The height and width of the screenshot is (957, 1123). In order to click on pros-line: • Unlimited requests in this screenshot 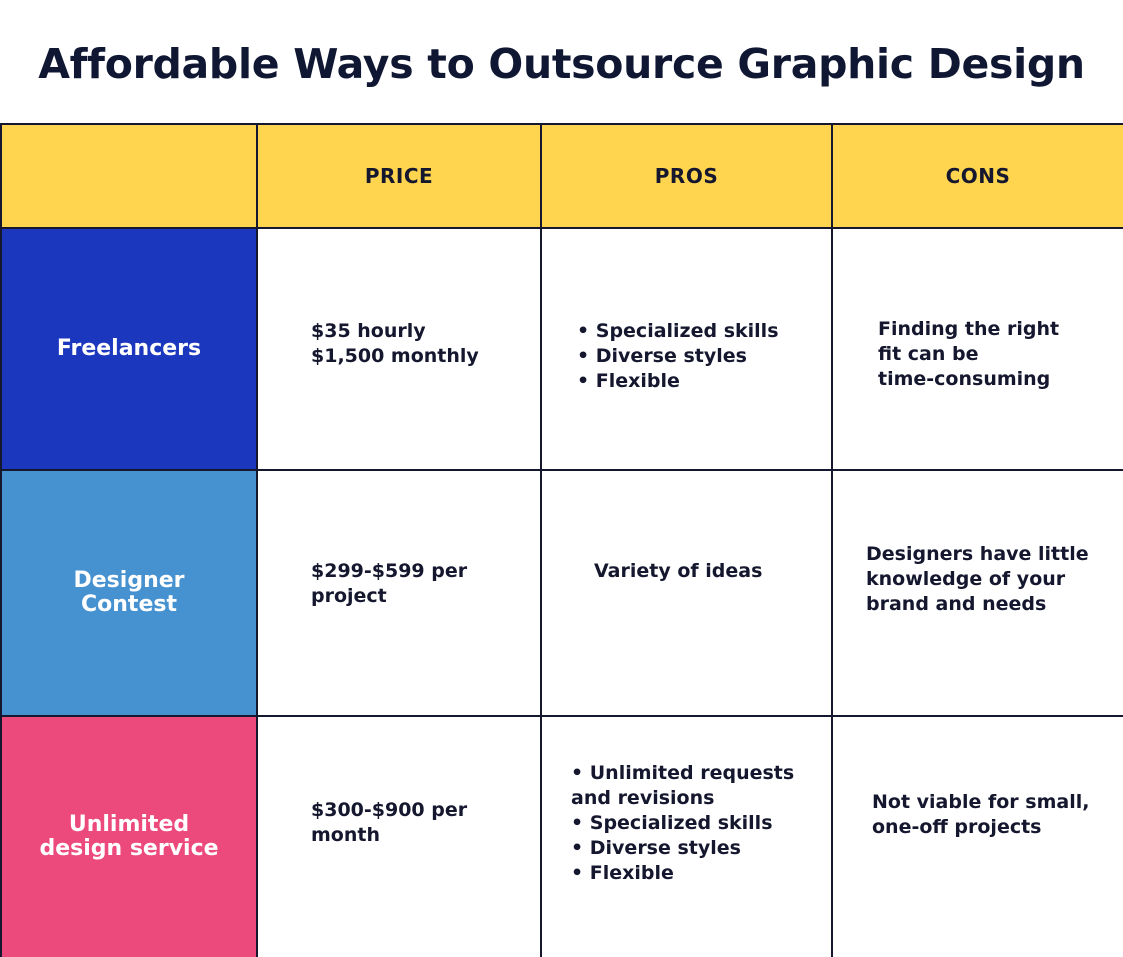, I will do `click(683, 773)`.